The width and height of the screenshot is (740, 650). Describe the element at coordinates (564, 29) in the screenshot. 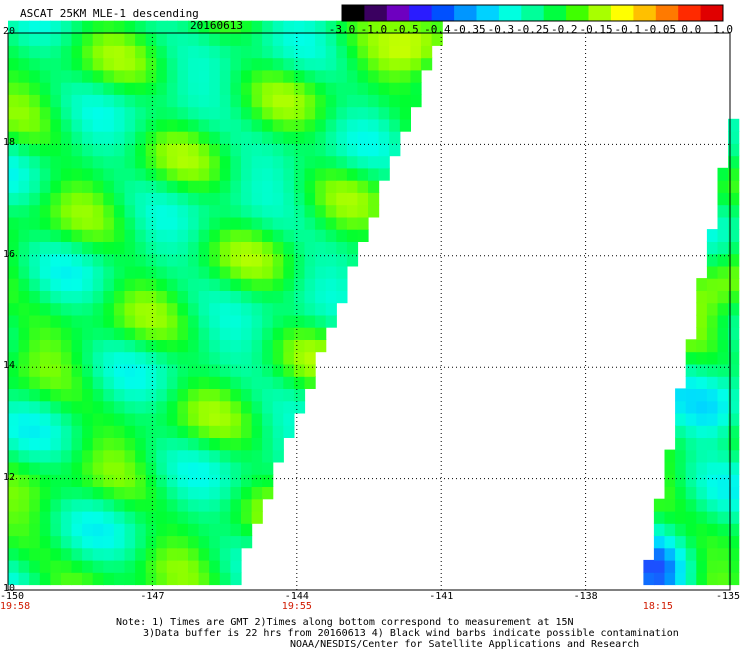

I see `colorbar-tick-label: -0.2` at that location.